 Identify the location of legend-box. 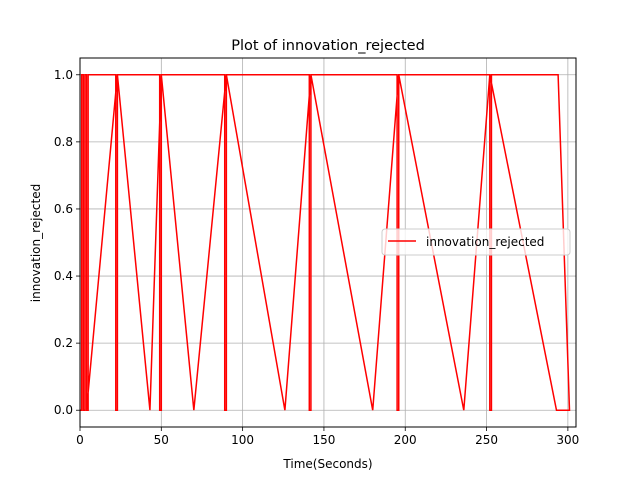
(476, 242).